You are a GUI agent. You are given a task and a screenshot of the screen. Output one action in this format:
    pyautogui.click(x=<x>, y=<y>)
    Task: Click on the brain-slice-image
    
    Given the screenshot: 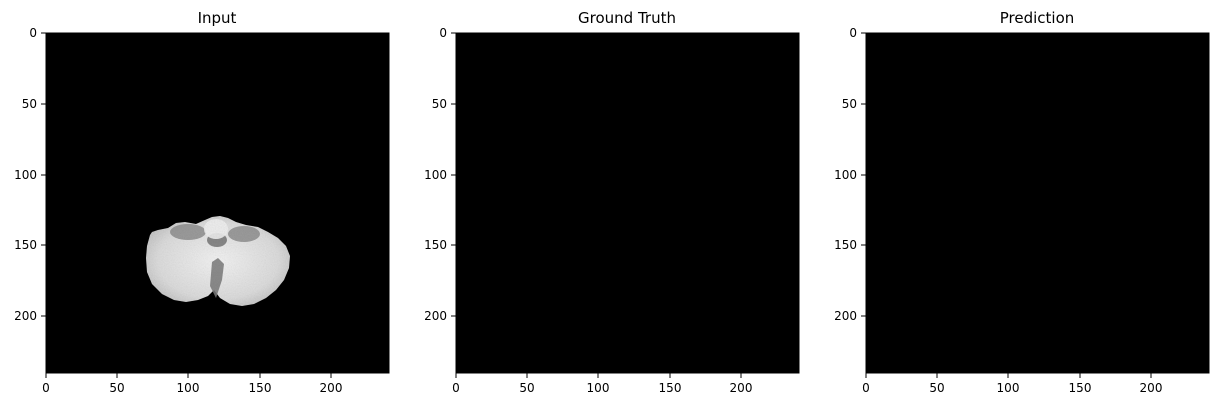 What is the action you would take?
    pyautogui.click(x=218, y=261)
    